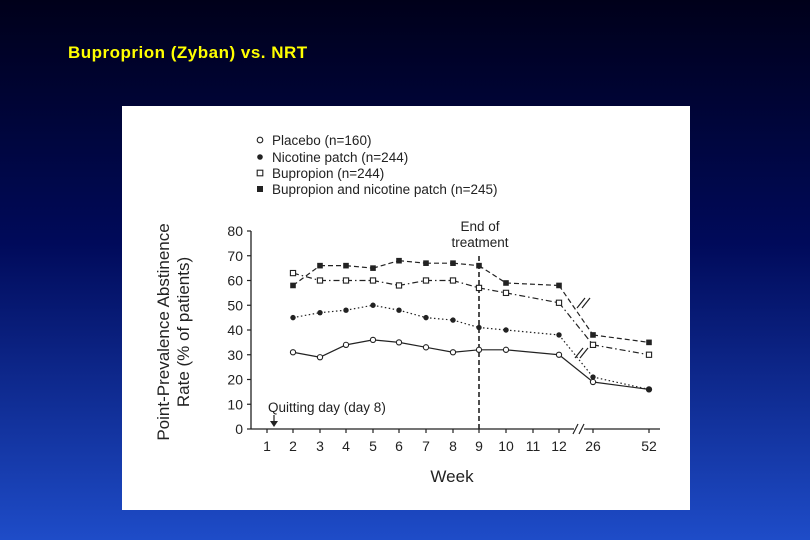 This screenshot has height=540, width=810. I want to click on x-tick-label-9: 9, so click(479, 446).